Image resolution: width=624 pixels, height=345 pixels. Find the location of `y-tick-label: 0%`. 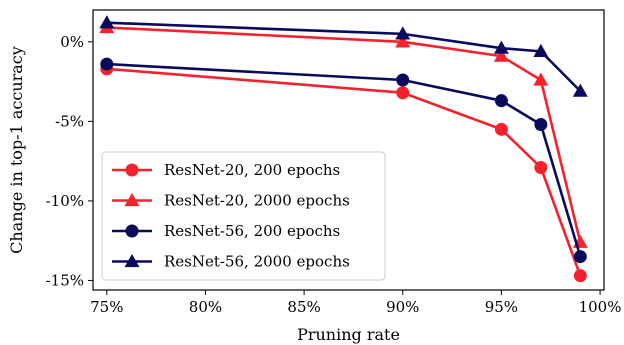

y-tick-label: 0% is located at coordinates (72, 42).